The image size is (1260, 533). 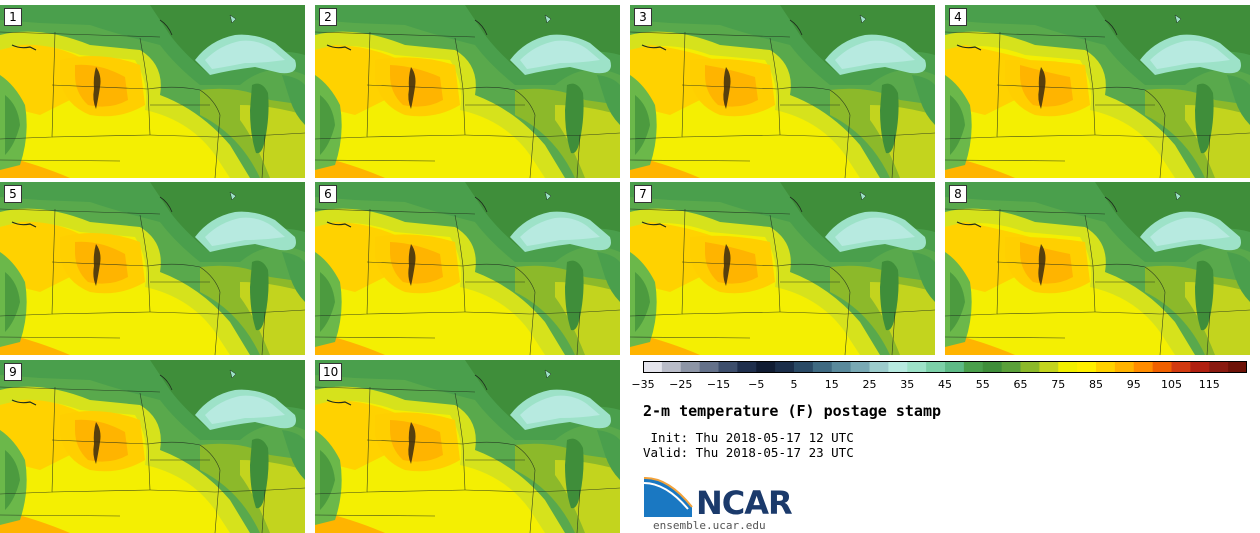 What do you see at coordinates (958, 194) in the screenshot?
I see `stamp-label: 8` at bounding box center [958, 194].